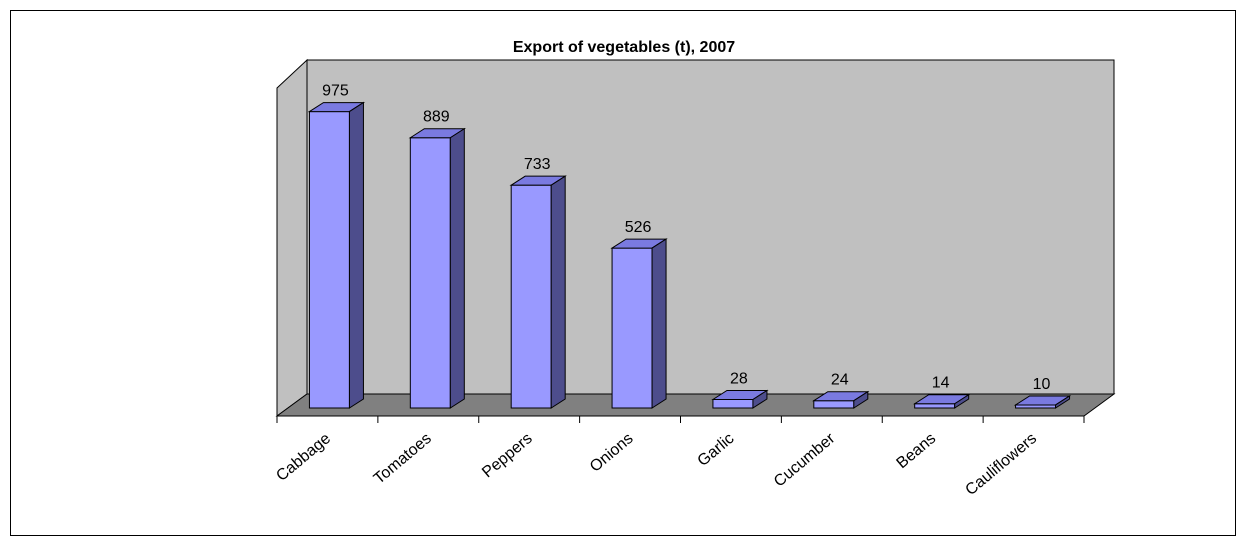 This screenshot has height=541, width=1248. Describe the element at coordinates (624, 47) in the screenshot. I see `chart-title: Export of vegetables (t), 2007` at that location.